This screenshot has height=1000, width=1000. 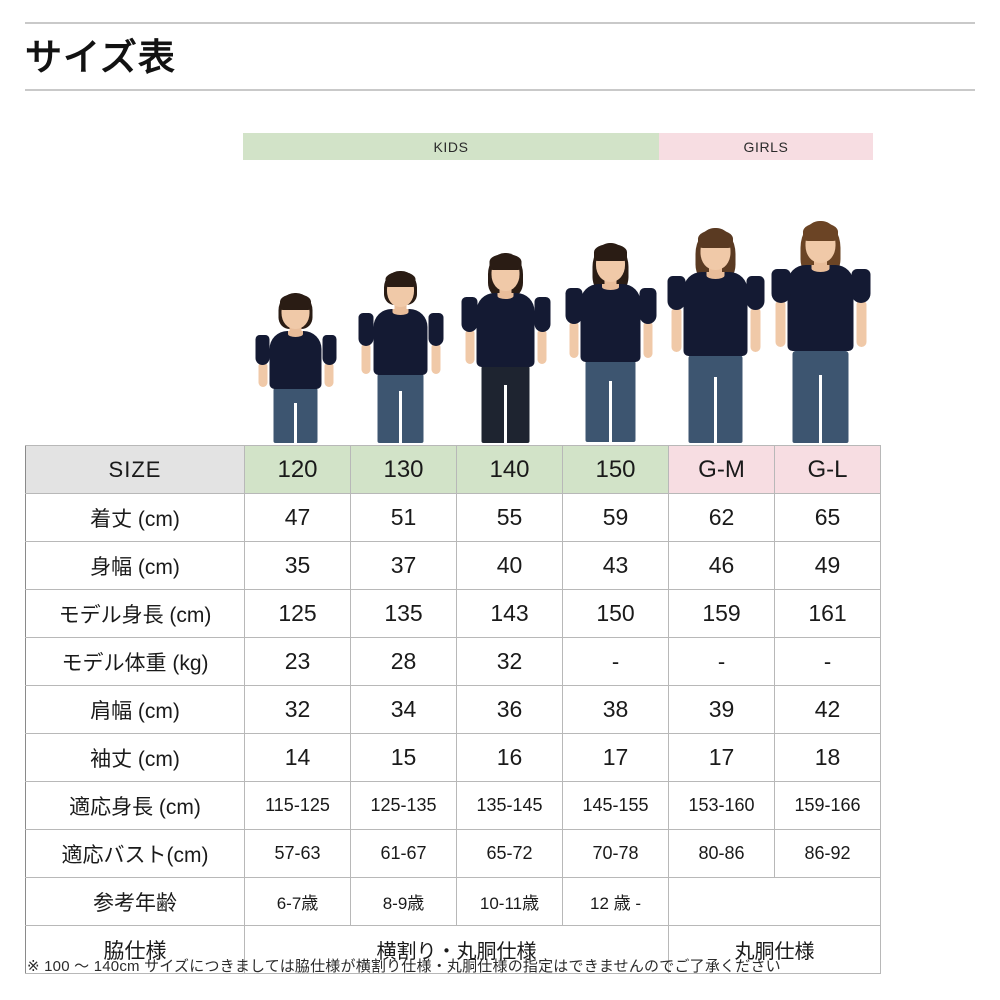 I want to click on category-band-kids: KIDS, so click(x=451, y=146).